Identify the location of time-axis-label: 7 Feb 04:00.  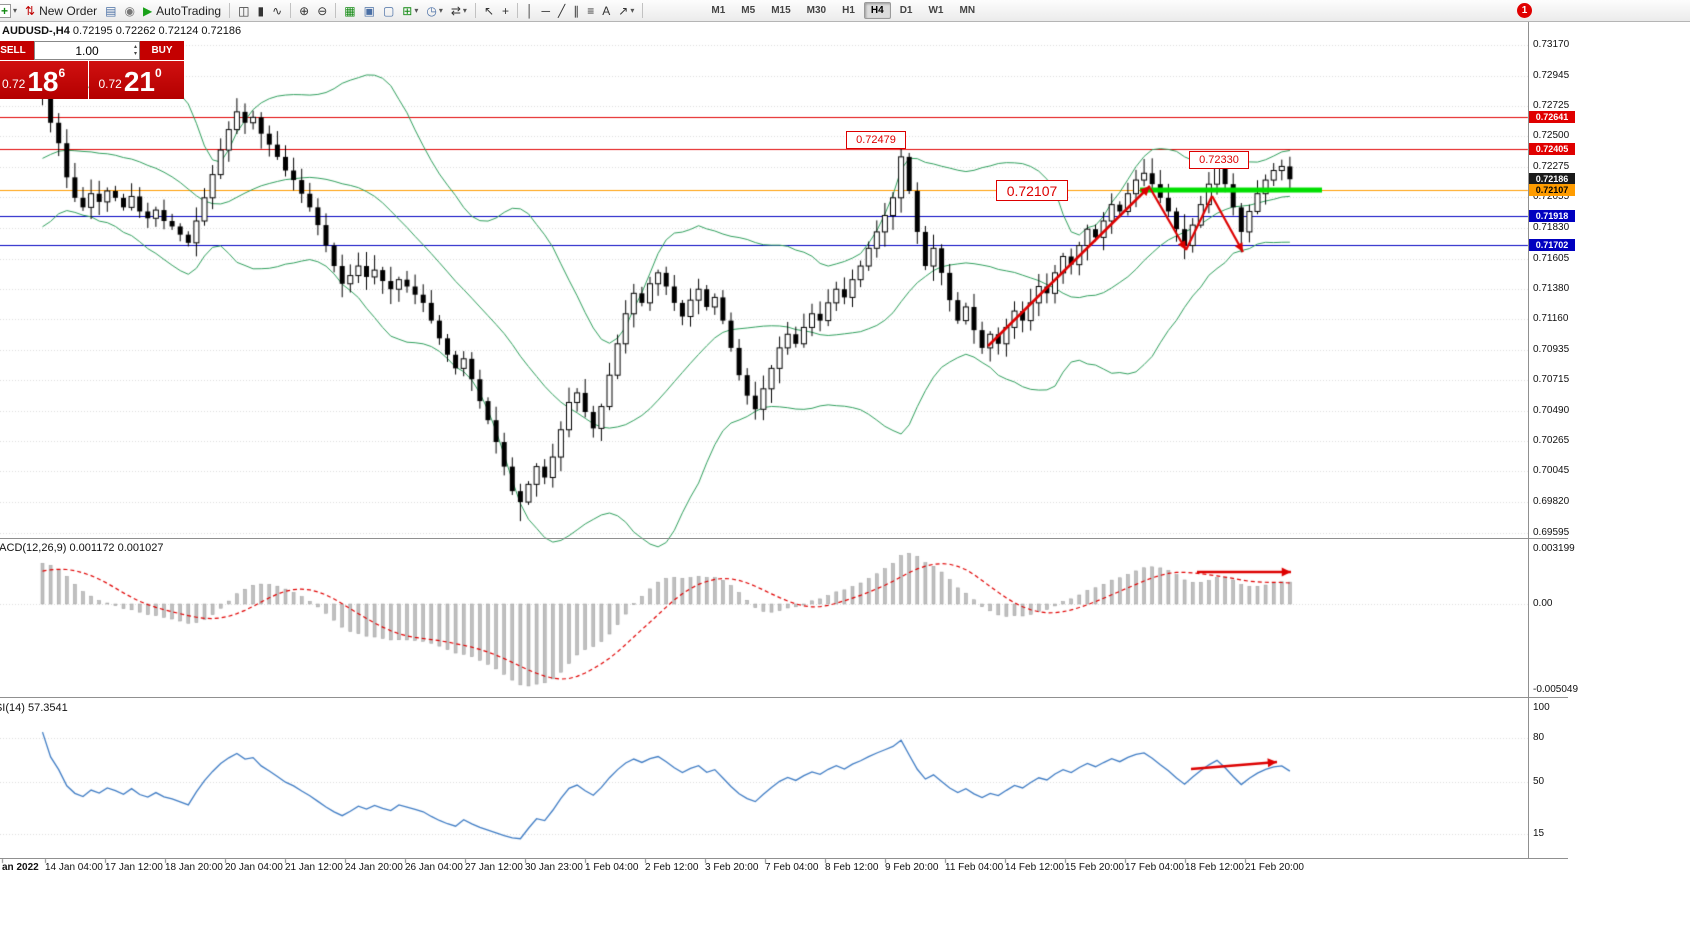
(792, 867).